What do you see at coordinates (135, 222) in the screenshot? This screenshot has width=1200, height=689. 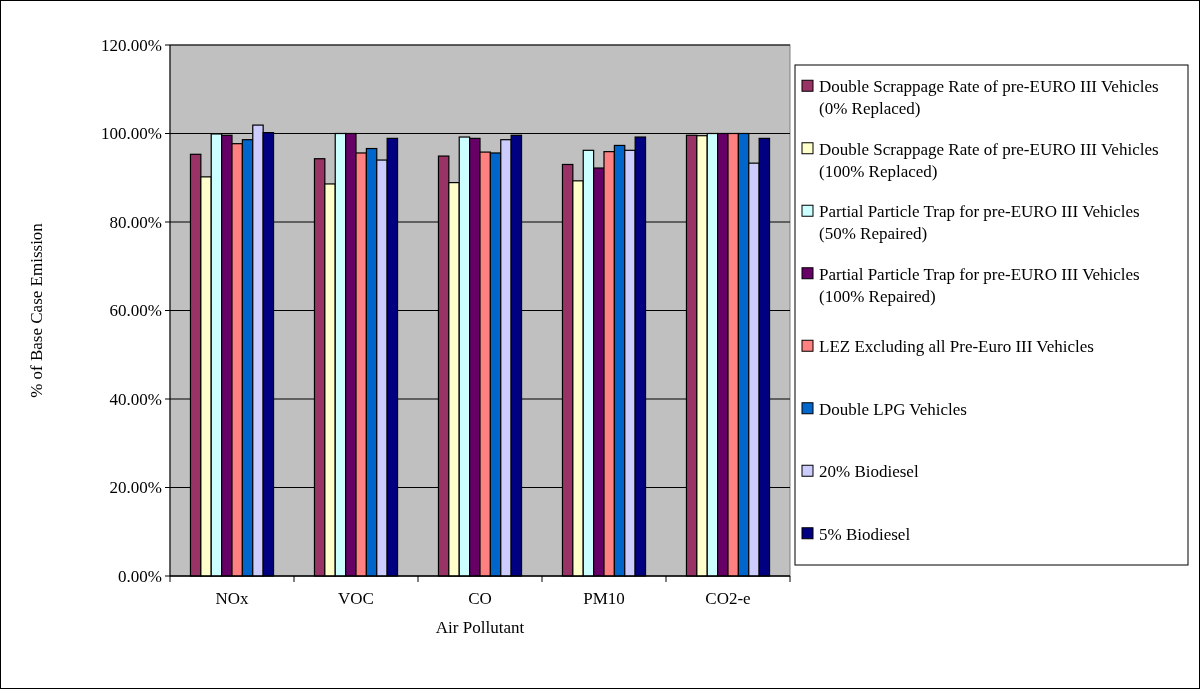 I see `y-tick-label: 80.00%` at bounding box center [135, 222].